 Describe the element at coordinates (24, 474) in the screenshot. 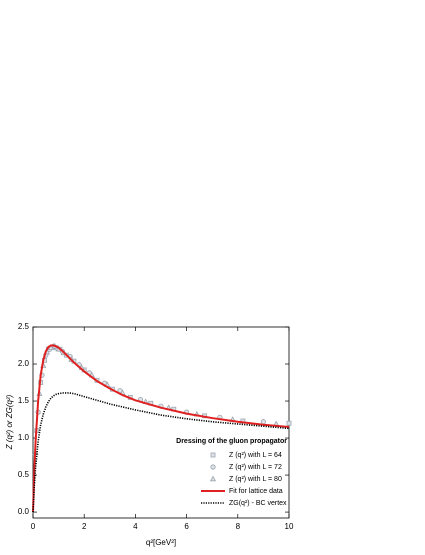

I see `y-tick-label: 0.5` at that location.